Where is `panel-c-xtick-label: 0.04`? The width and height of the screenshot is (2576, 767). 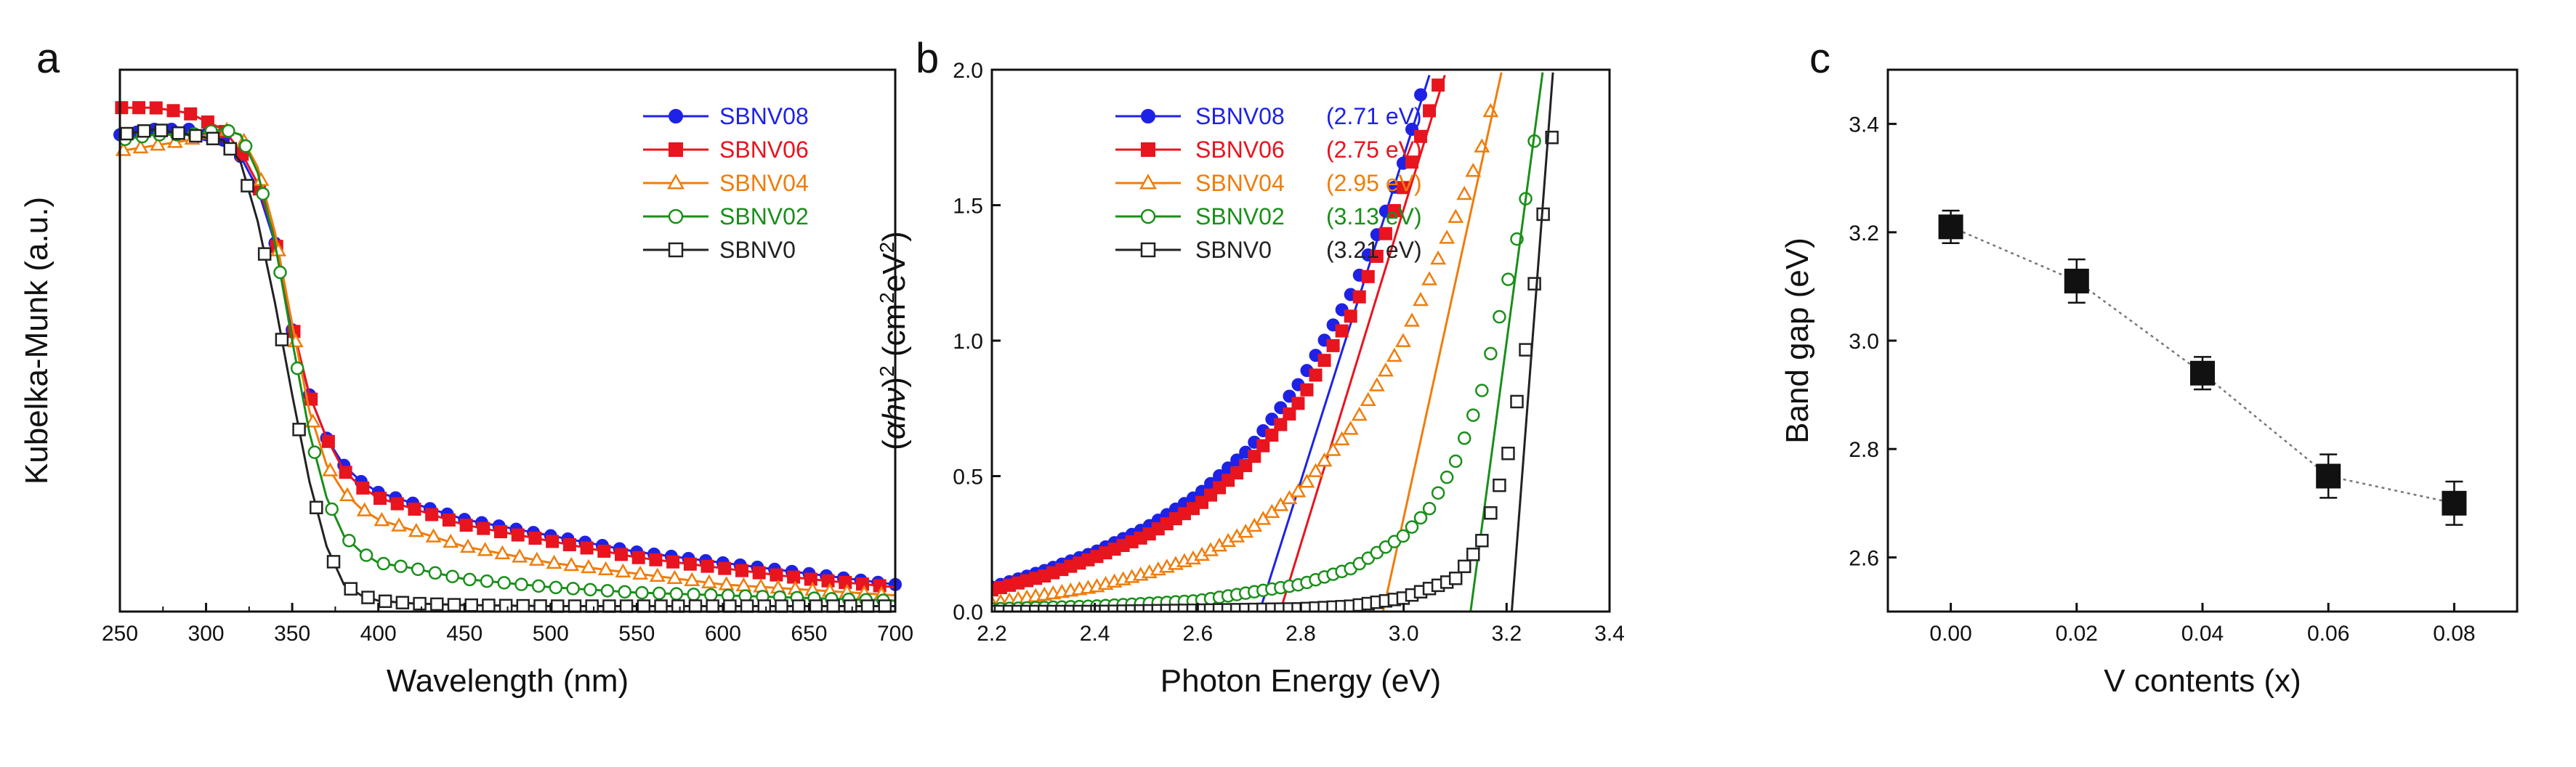
panel-c-xtick-label: 0.04 is located at coordinates (2203, 634).